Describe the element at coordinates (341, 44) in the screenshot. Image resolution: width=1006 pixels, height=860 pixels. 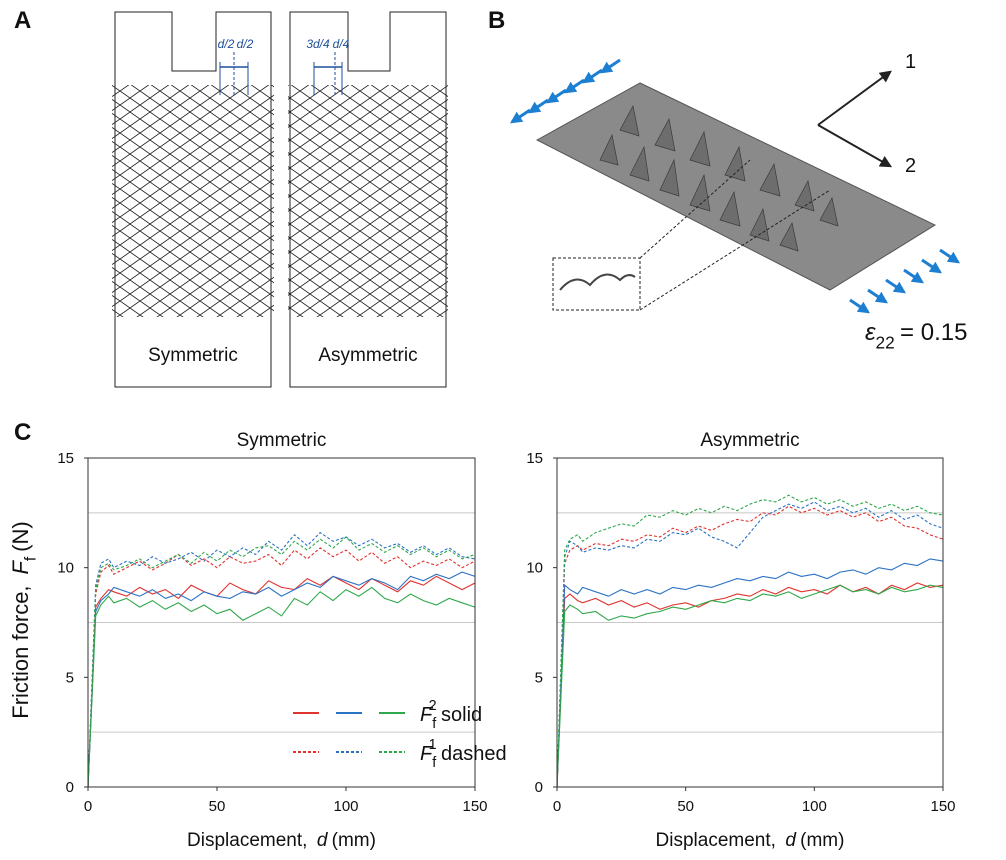
I see `dimension-label: d/4` at that location.